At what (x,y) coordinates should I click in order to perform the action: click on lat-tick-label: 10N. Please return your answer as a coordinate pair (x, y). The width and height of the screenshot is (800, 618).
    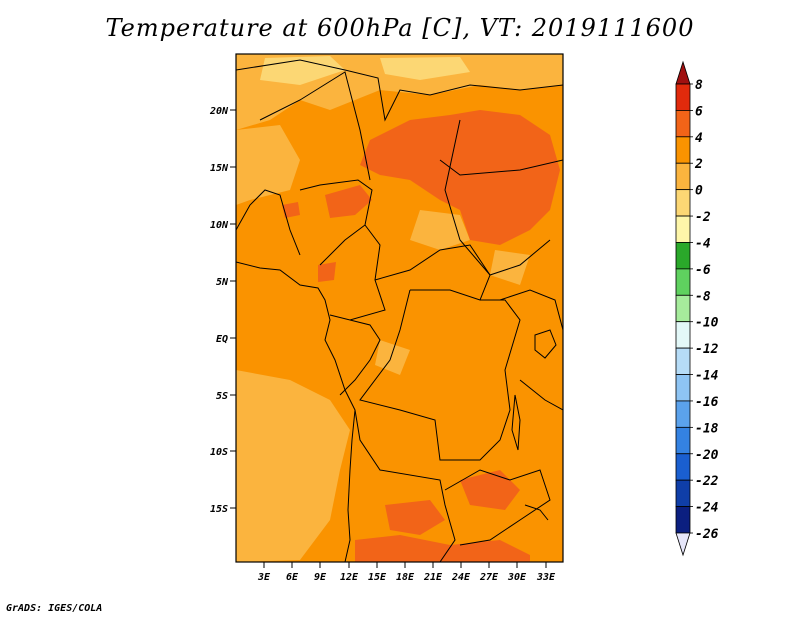
    Looking at the image, I should click on (219, 225).